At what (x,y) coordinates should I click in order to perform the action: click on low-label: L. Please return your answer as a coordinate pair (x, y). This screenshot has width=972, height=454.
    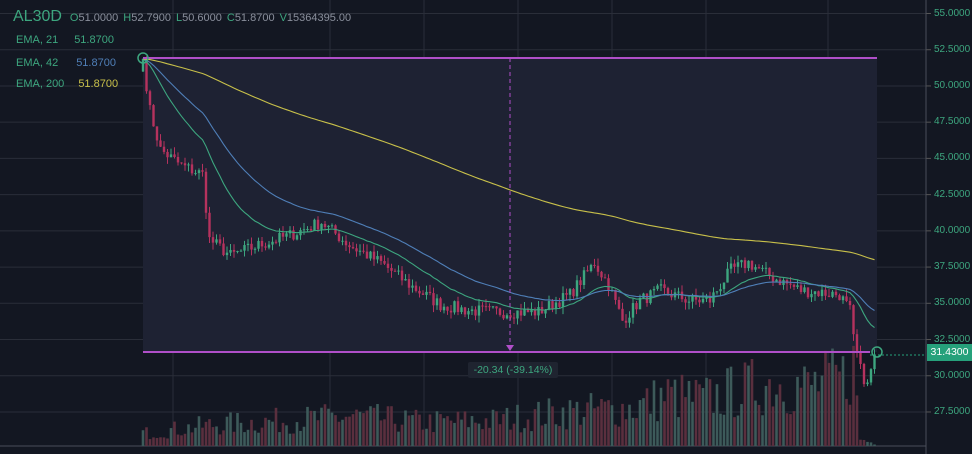
    Looking at the image, I should click on (179, 18).